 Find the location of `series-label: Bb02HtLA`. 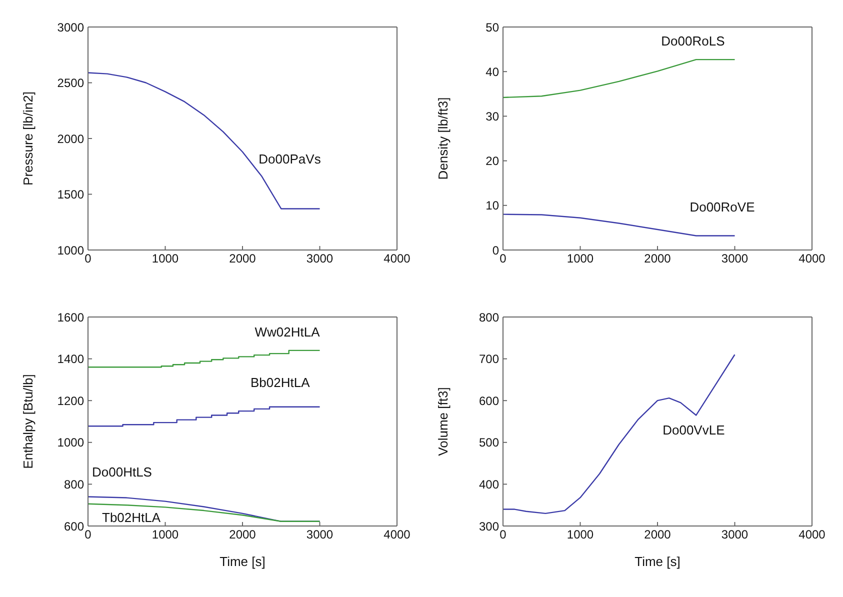

series-label: Bb02HtLA is located at coordinates (280, 382).